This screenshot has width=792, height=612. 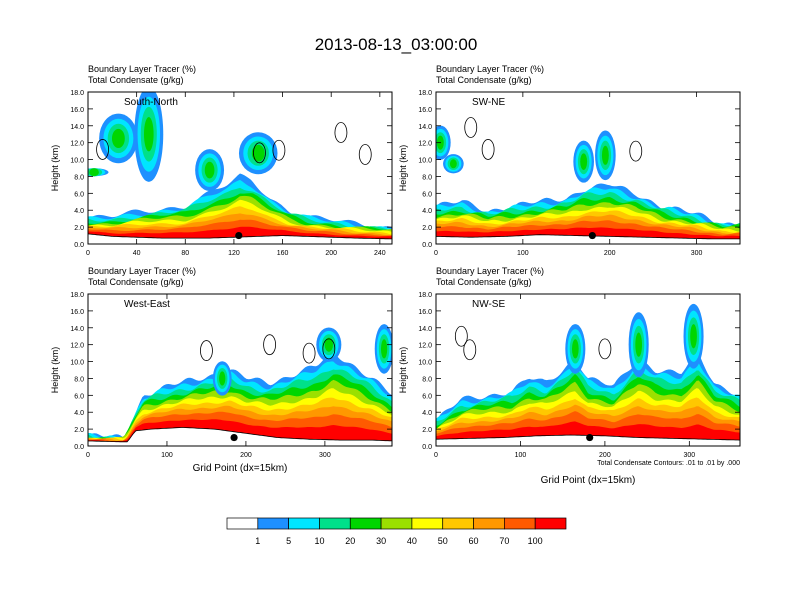 I want to click on y-axis-label: Height (km), so click(x=403, y=168).